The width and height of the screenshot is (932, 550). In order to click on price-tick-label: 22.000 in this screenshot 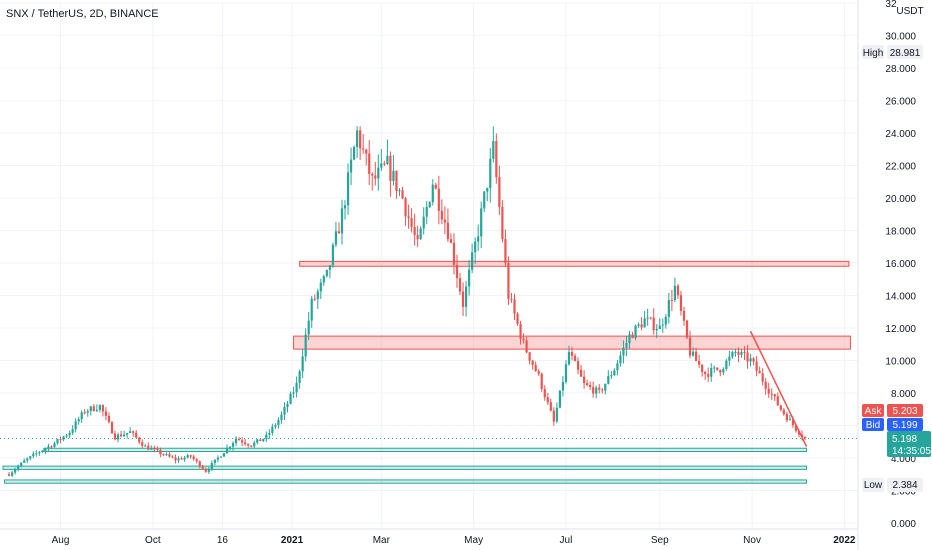, I will do `click(900, 167)`.